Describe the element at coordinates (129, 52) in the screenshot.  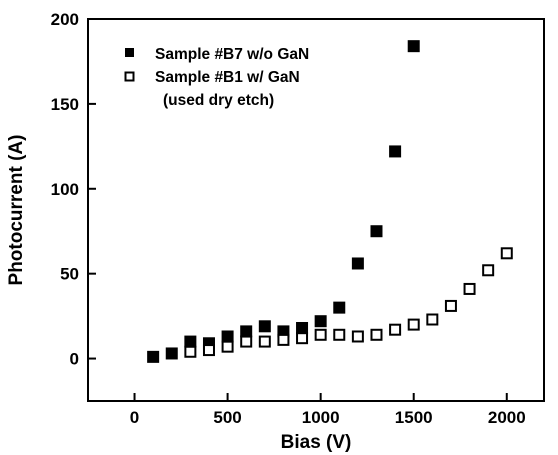
I see `legend-marker-filled-square` at that location.